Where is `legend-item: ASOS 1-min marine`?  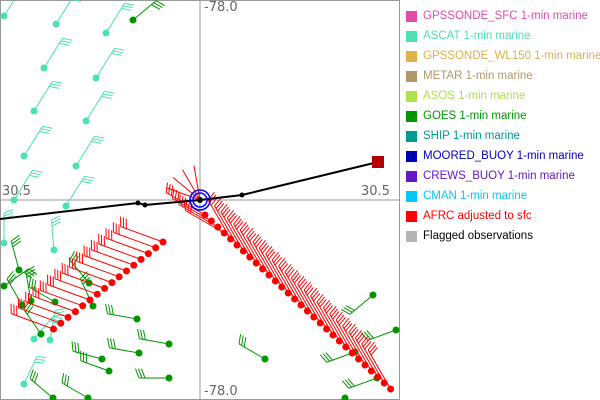 legend-item: ASOS 1-min marine is located at coordinates (502, 96).